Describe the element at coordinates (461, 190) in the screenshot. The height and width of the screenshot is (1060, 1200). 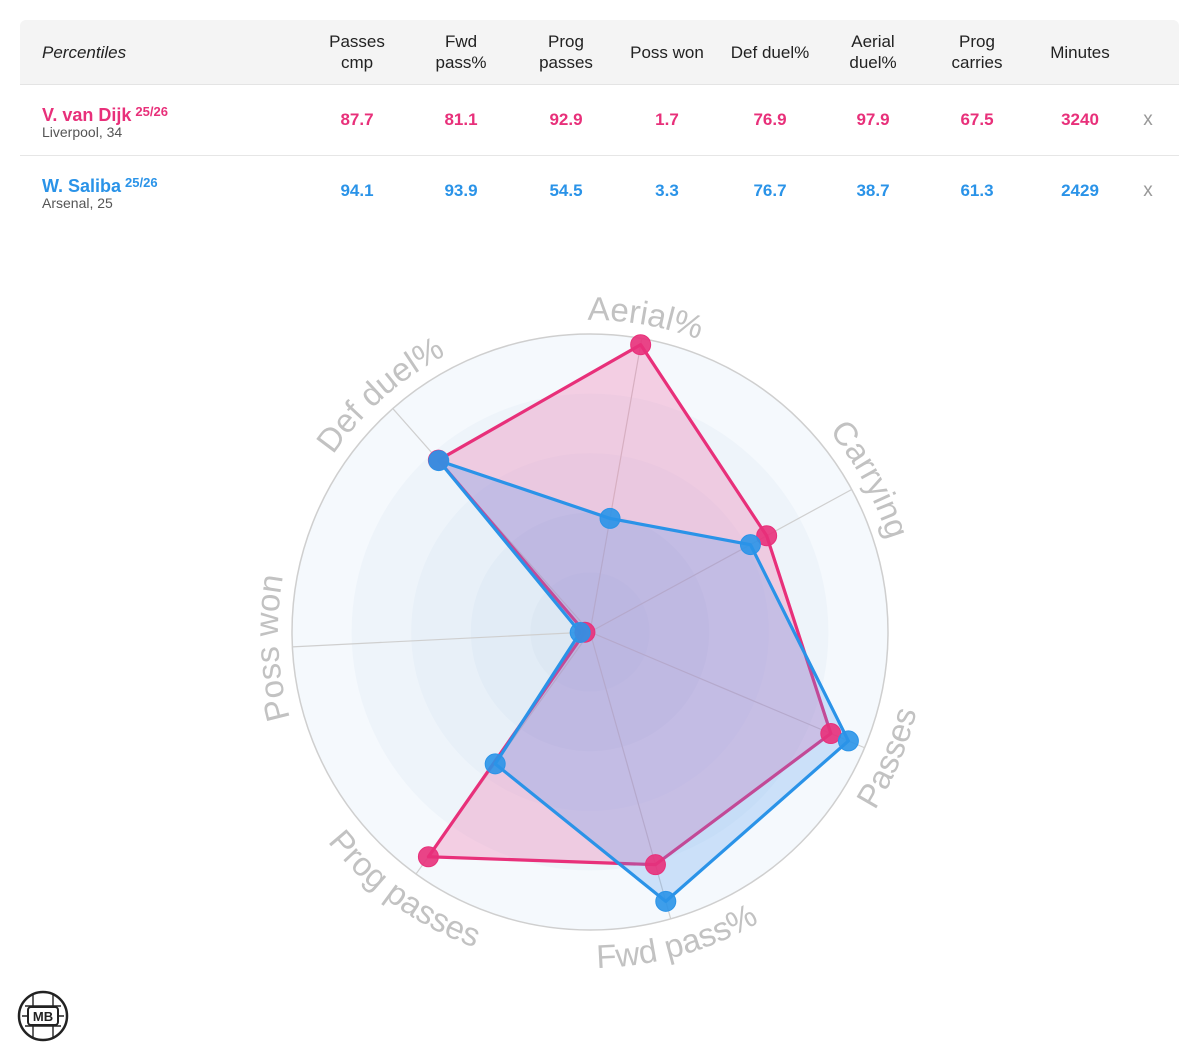
I see `value-fwd-pass: 93.9` at that location.